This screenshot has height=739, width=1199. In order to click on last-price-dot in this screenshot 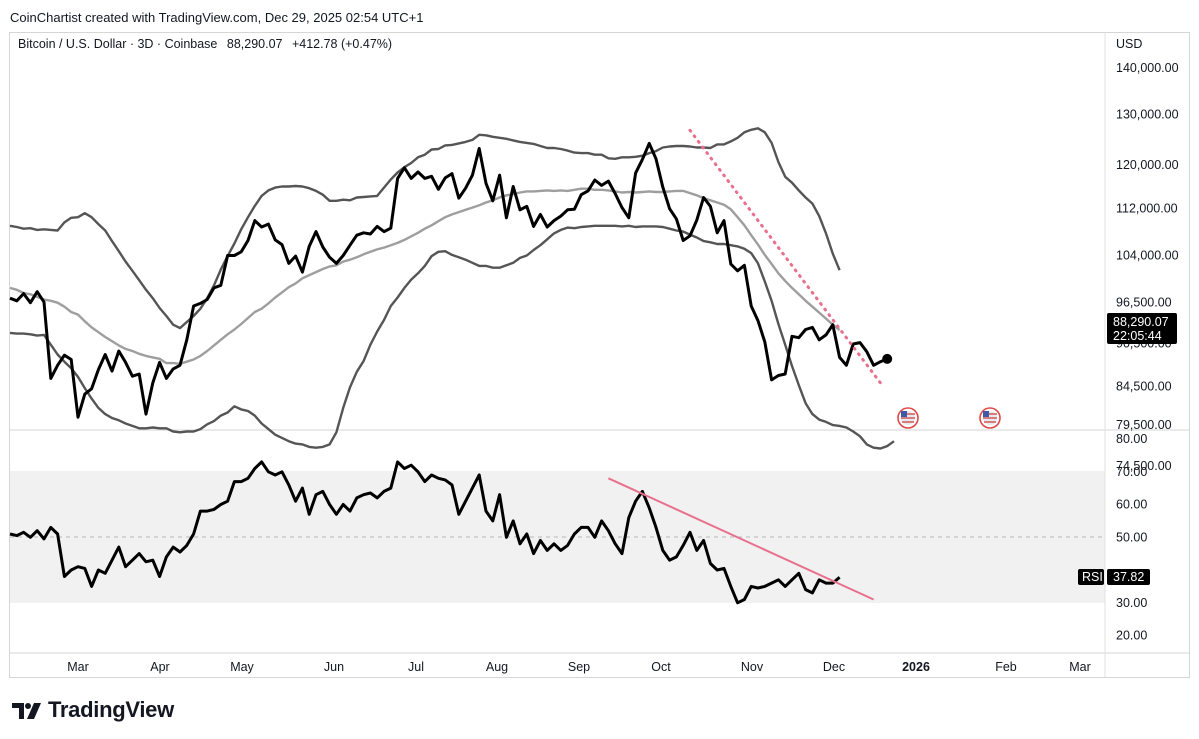, I will do `click(887, 358)`.